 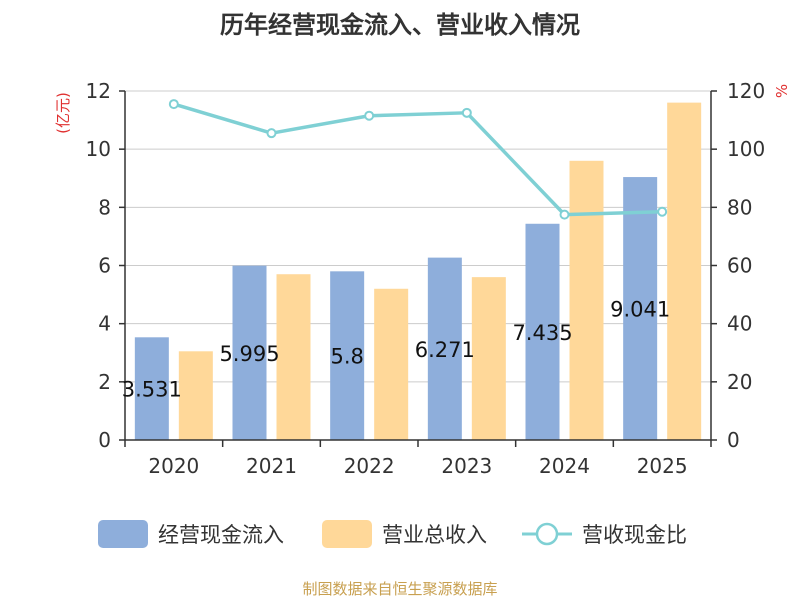 What do you see at coordinates (173, 466) in the screenshot?
I see `x-tick-label: 2020` at bounding box center [173, 466].